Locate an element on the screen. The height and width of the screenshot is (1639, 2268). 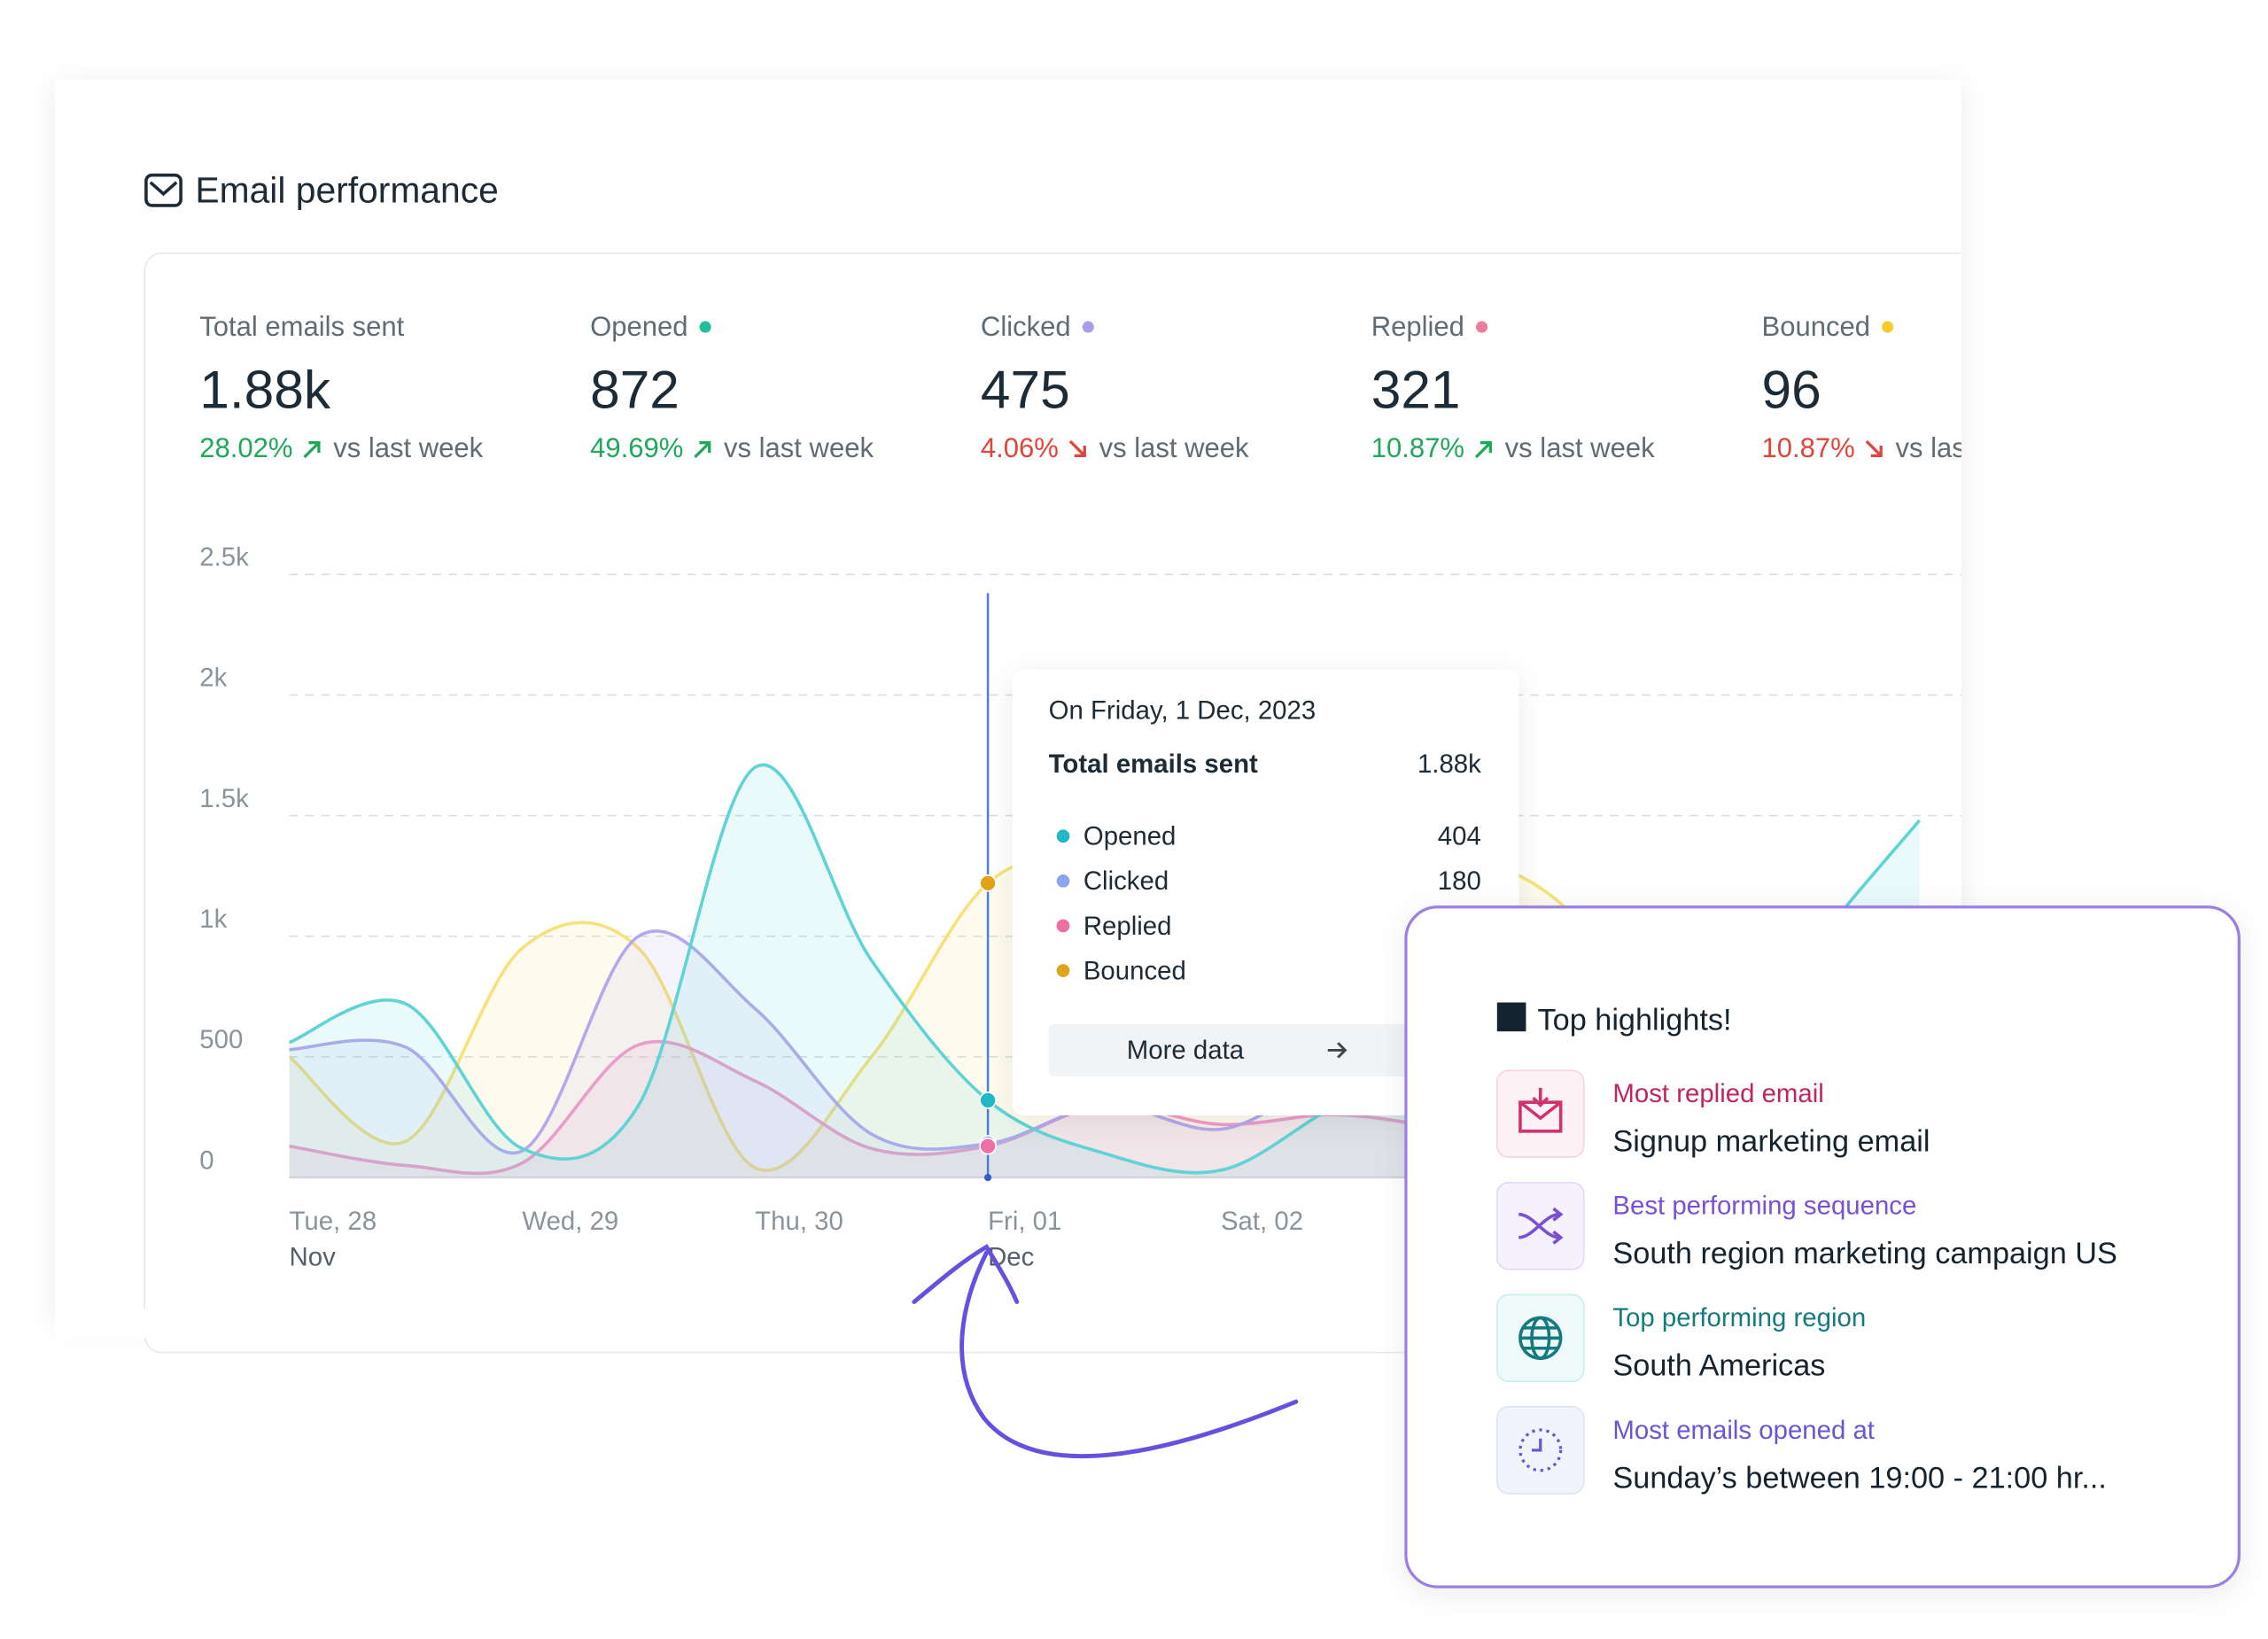
x-tick-sublabel: Nov is located at coordinates (313, 1257).